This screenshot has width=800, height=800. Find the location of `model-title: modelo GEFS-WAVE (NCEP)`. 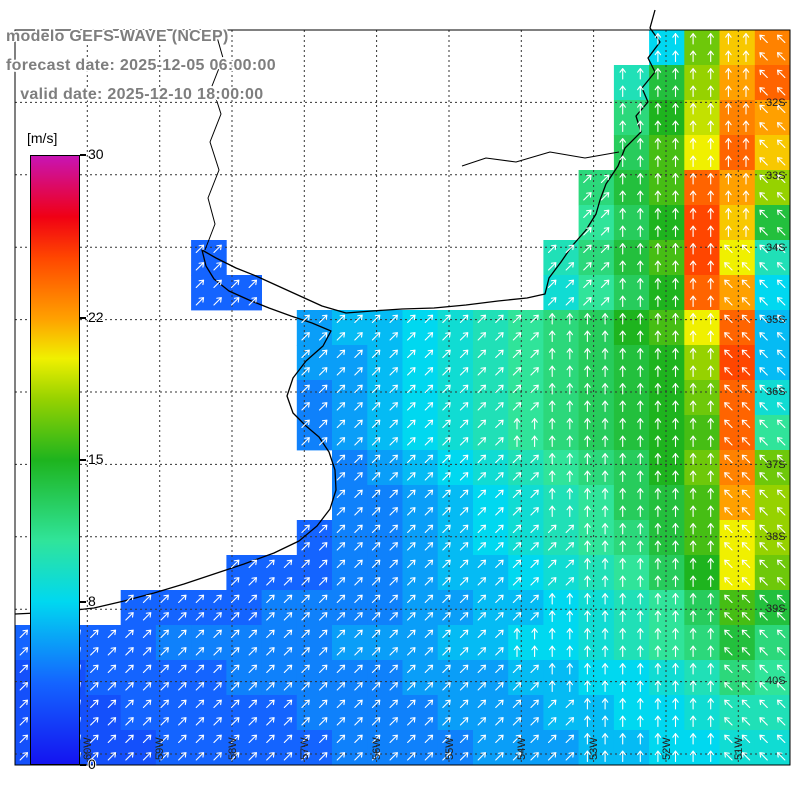

model-title: modelo GEFS-WAVE (NCEP) is located at coordinates (117, 36).